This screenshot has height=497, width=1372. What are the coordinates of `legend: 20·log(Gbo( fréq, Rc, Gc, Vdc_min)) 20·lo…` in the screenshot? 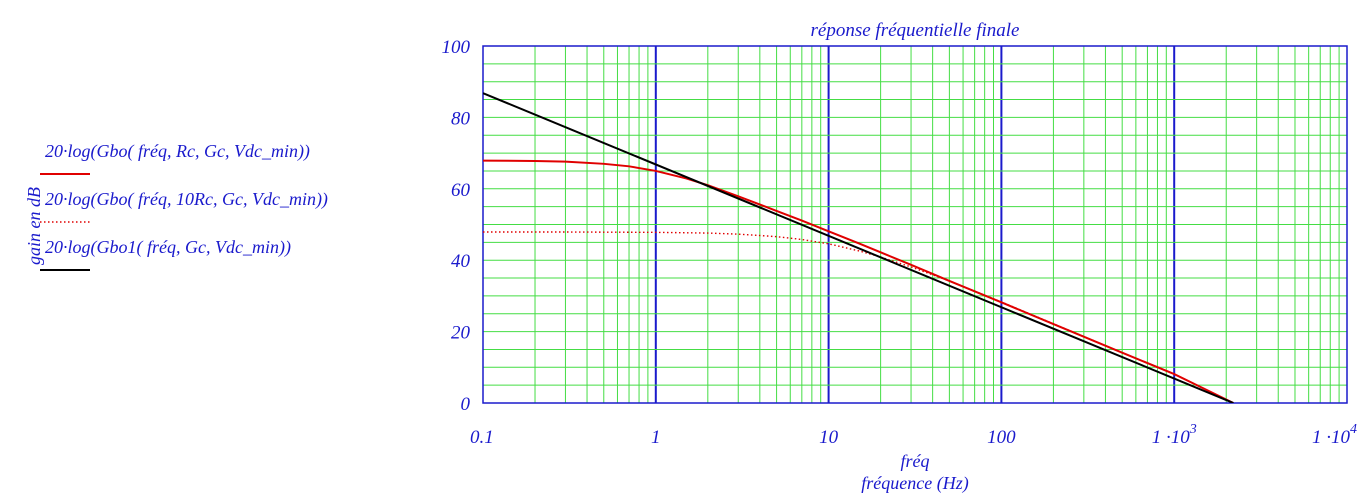 It's located at (184, 206).